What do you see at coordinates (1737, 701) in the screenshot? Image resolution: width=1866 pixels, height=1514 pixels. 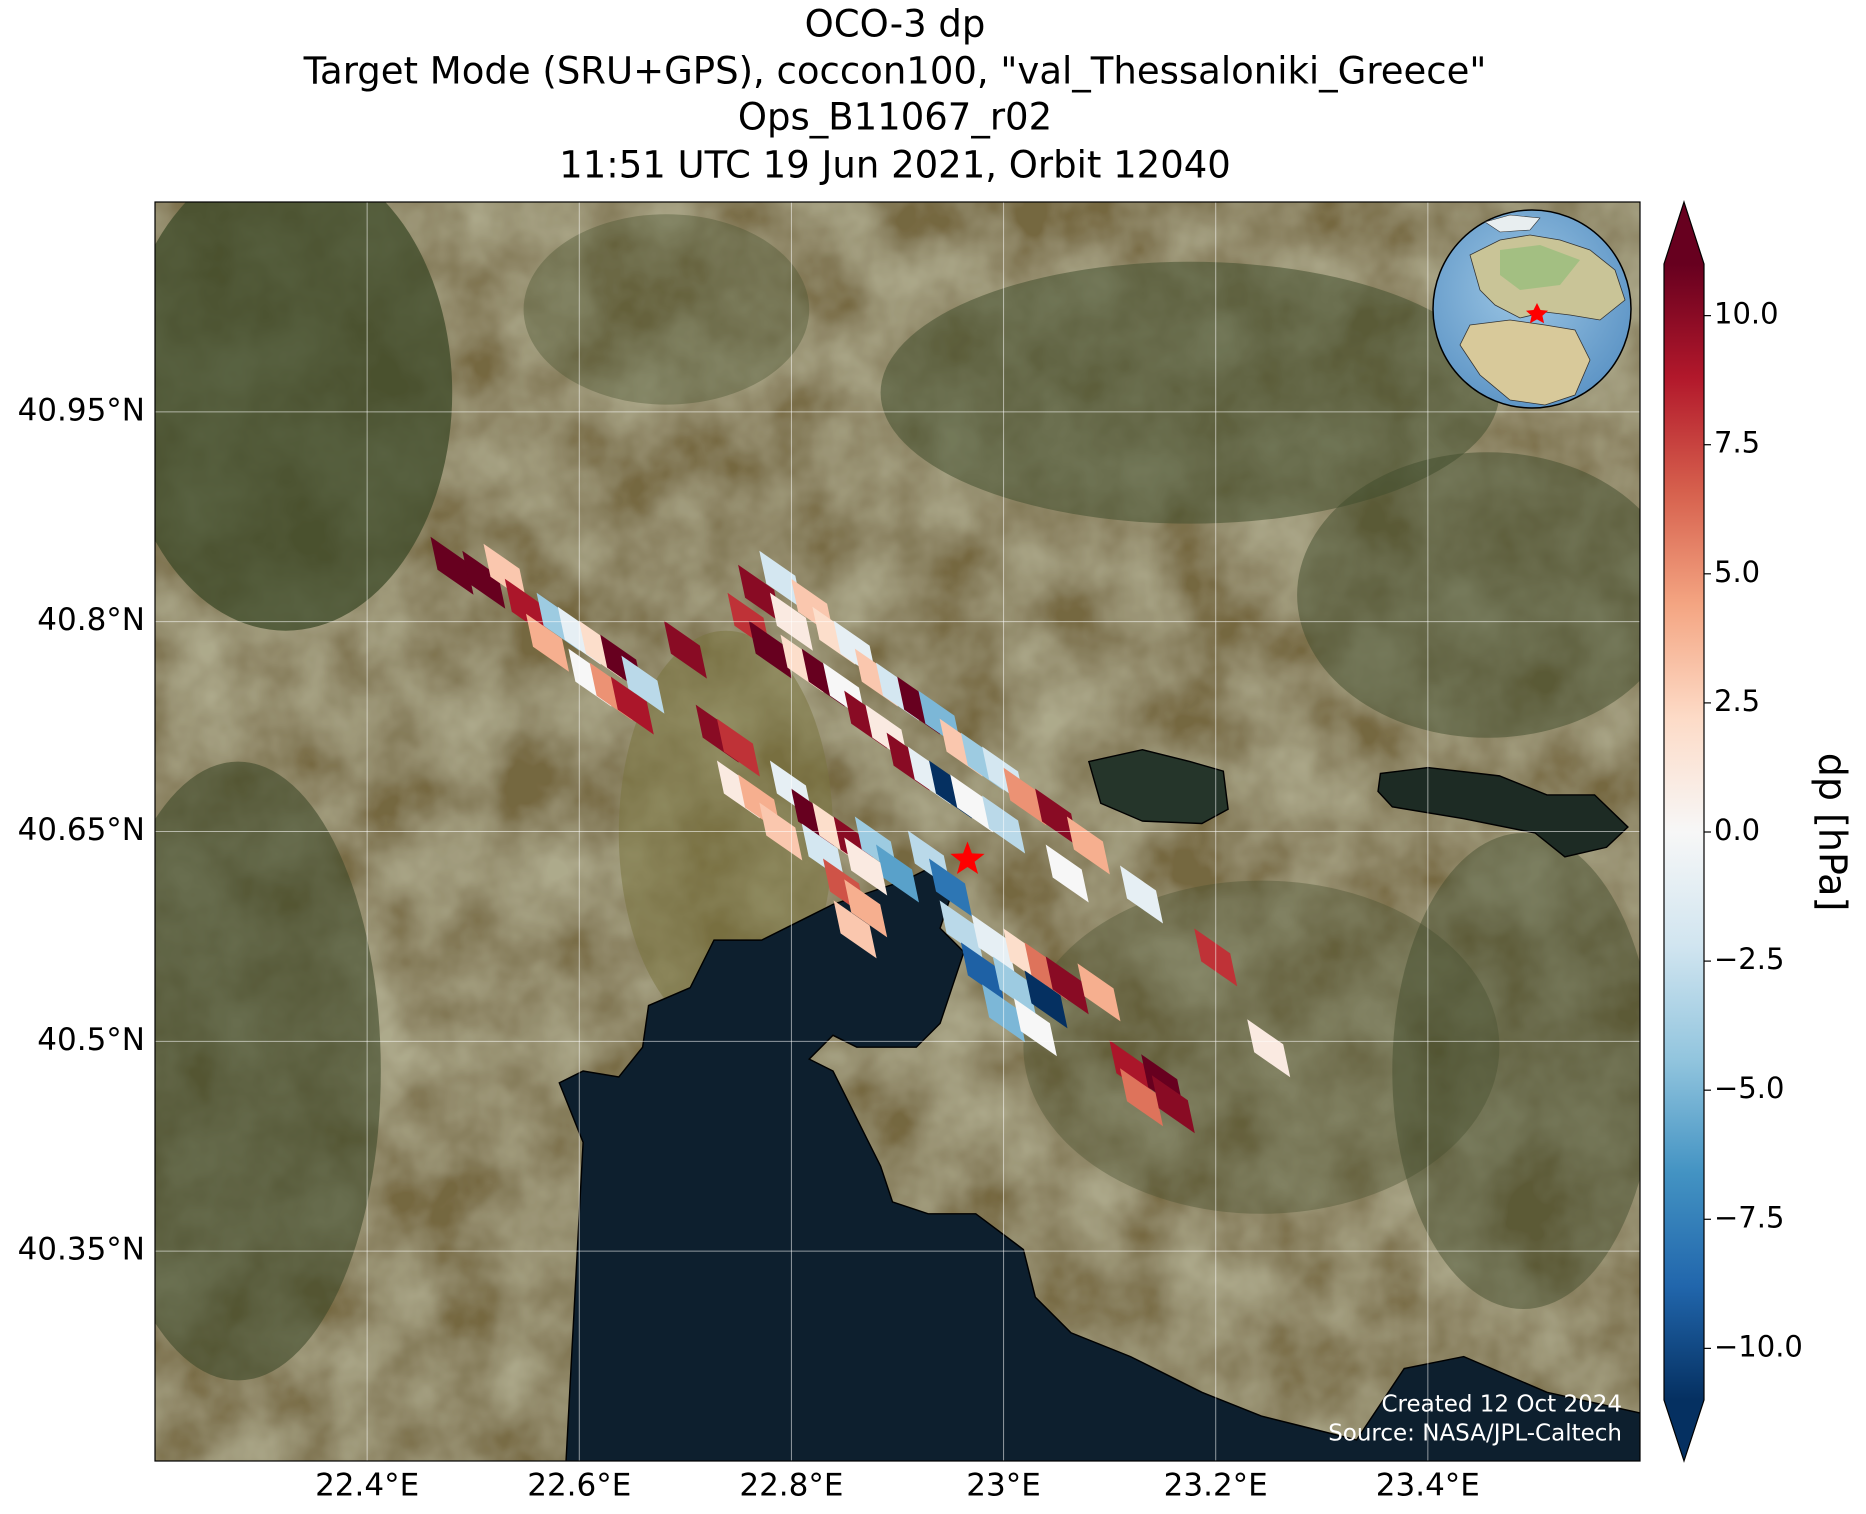 I see `colorbar-tick-label: 2.5` at bounding box center [1737, 701].